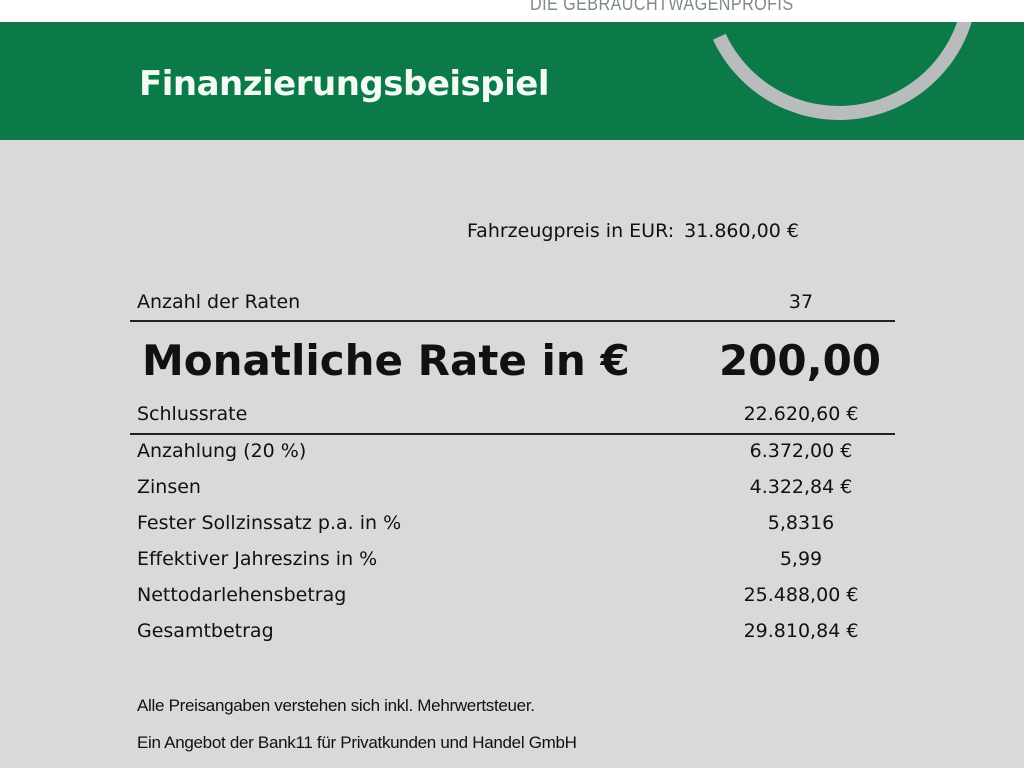 Image resolution: width=1024 pixels, height=768 pixels. Describe the element at coordinates (257, 559) in the screenshot. I see `detail-label: Effektiver Jahreszins in %` at that location.